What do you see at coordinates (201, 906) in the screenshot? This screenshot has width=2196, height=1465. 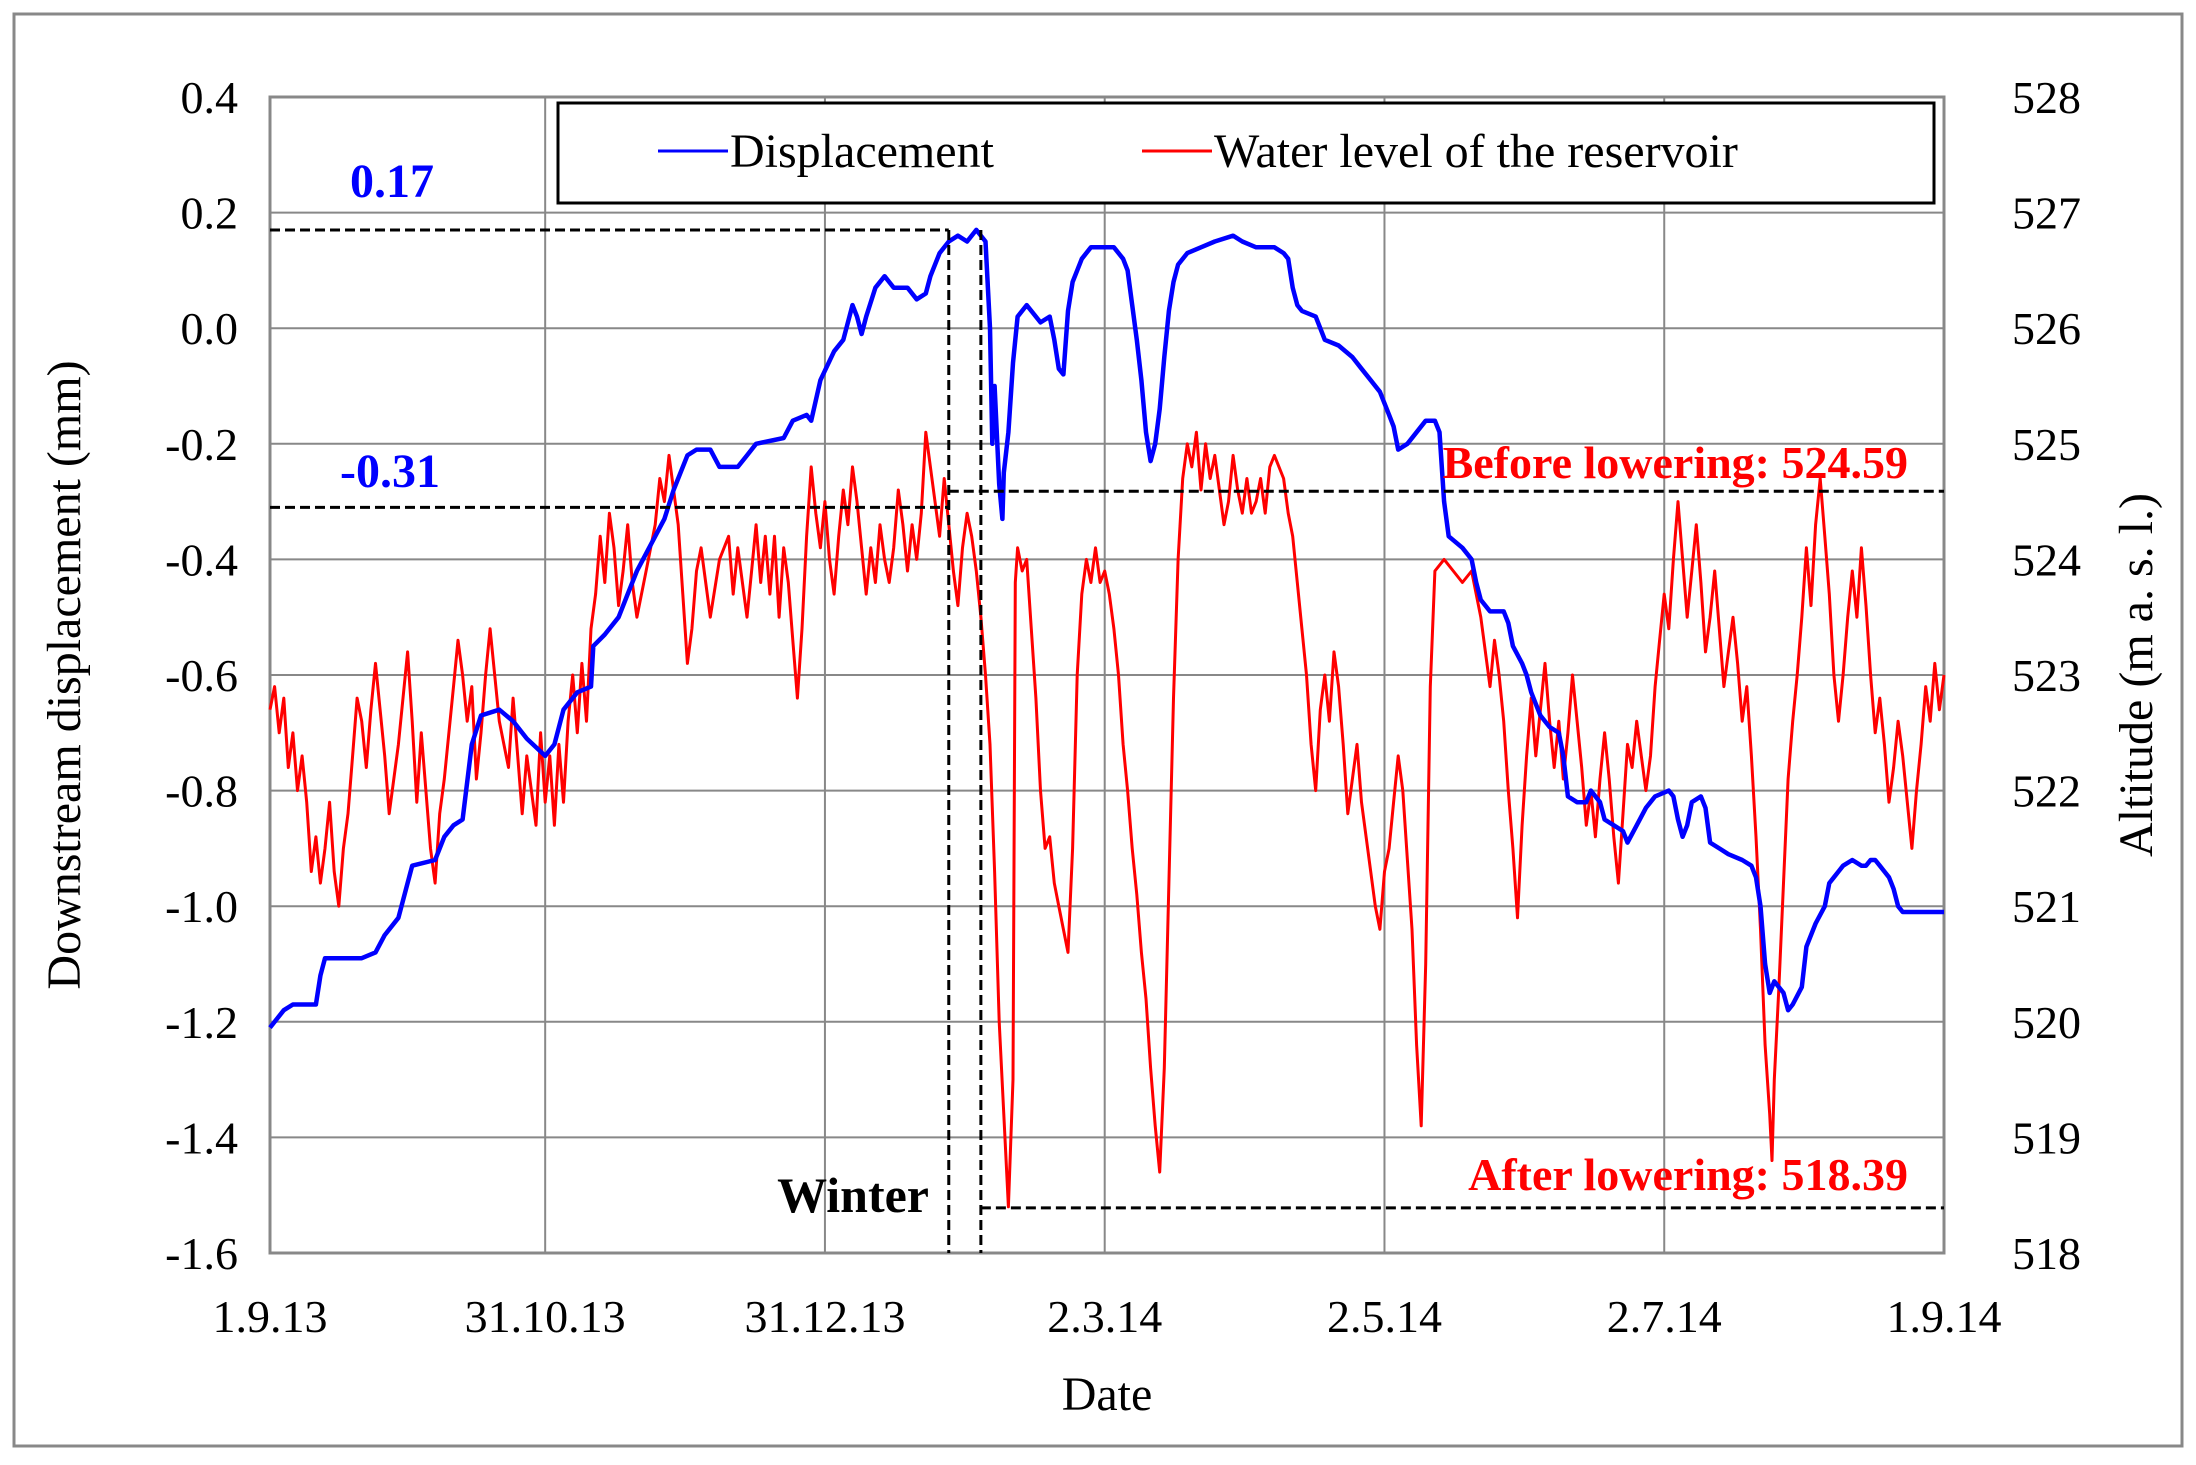 I see `y-tick-label-left: -1.0` at bounding box center [201, 906].